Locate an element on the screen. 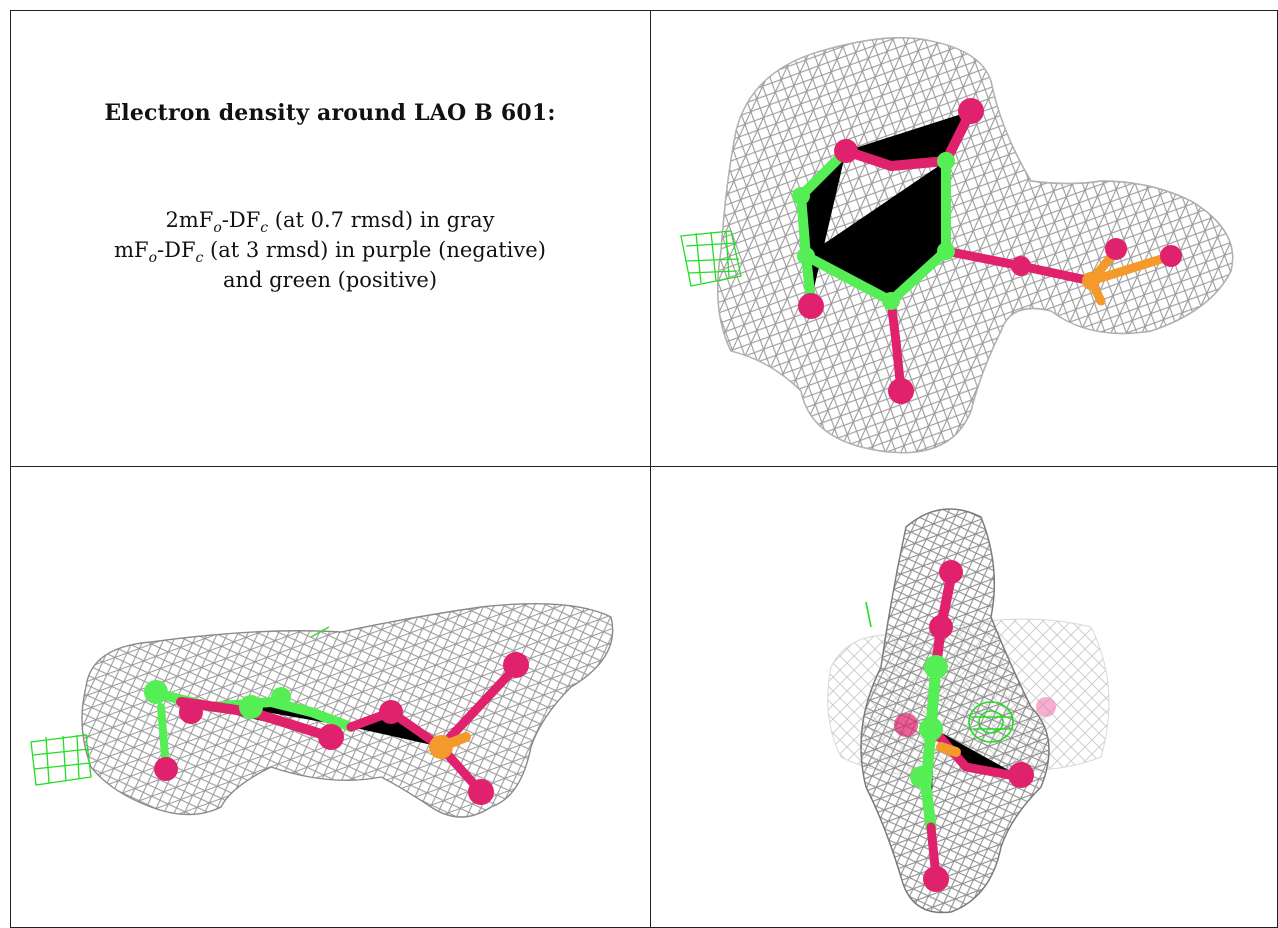  caption-title: Electron density around LAO B 601: is located at coordinates (330, 113).